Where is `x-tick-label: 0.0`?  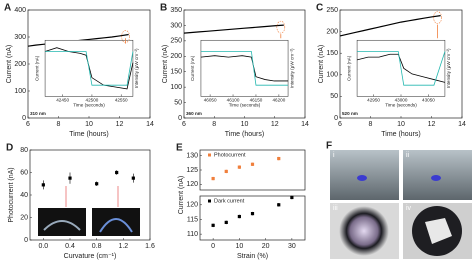 x-tick-label: 0.0 is located at coordinates (43, 246).